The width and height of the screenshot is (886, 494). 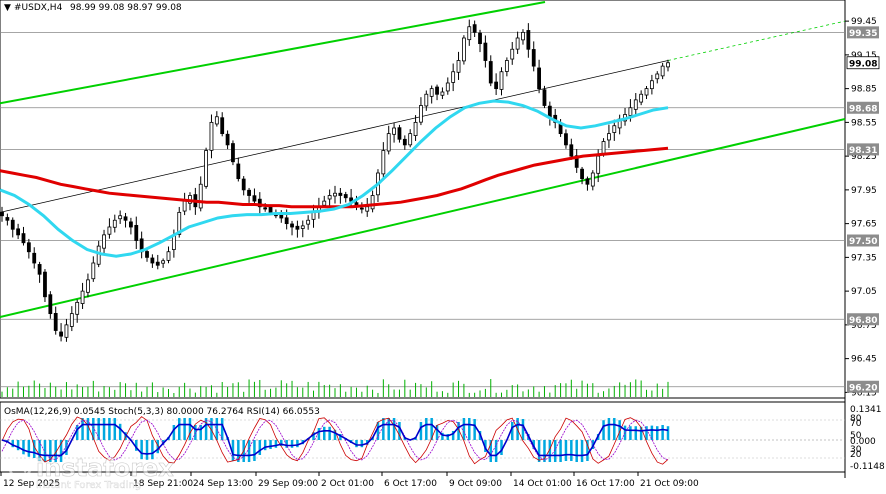 I want to click on y-tick-label: 96.75, so click(x=864, y=326).